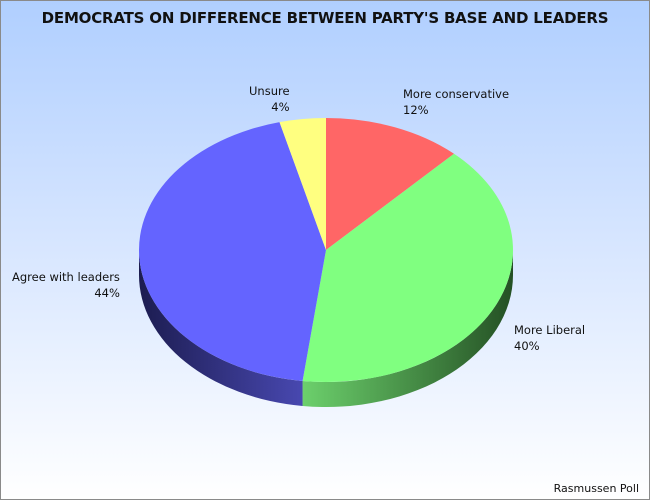 The width and height of the screenshot is (650, 500). I want to click on pie-slice-agree-with-leaders, so click(232, 251).